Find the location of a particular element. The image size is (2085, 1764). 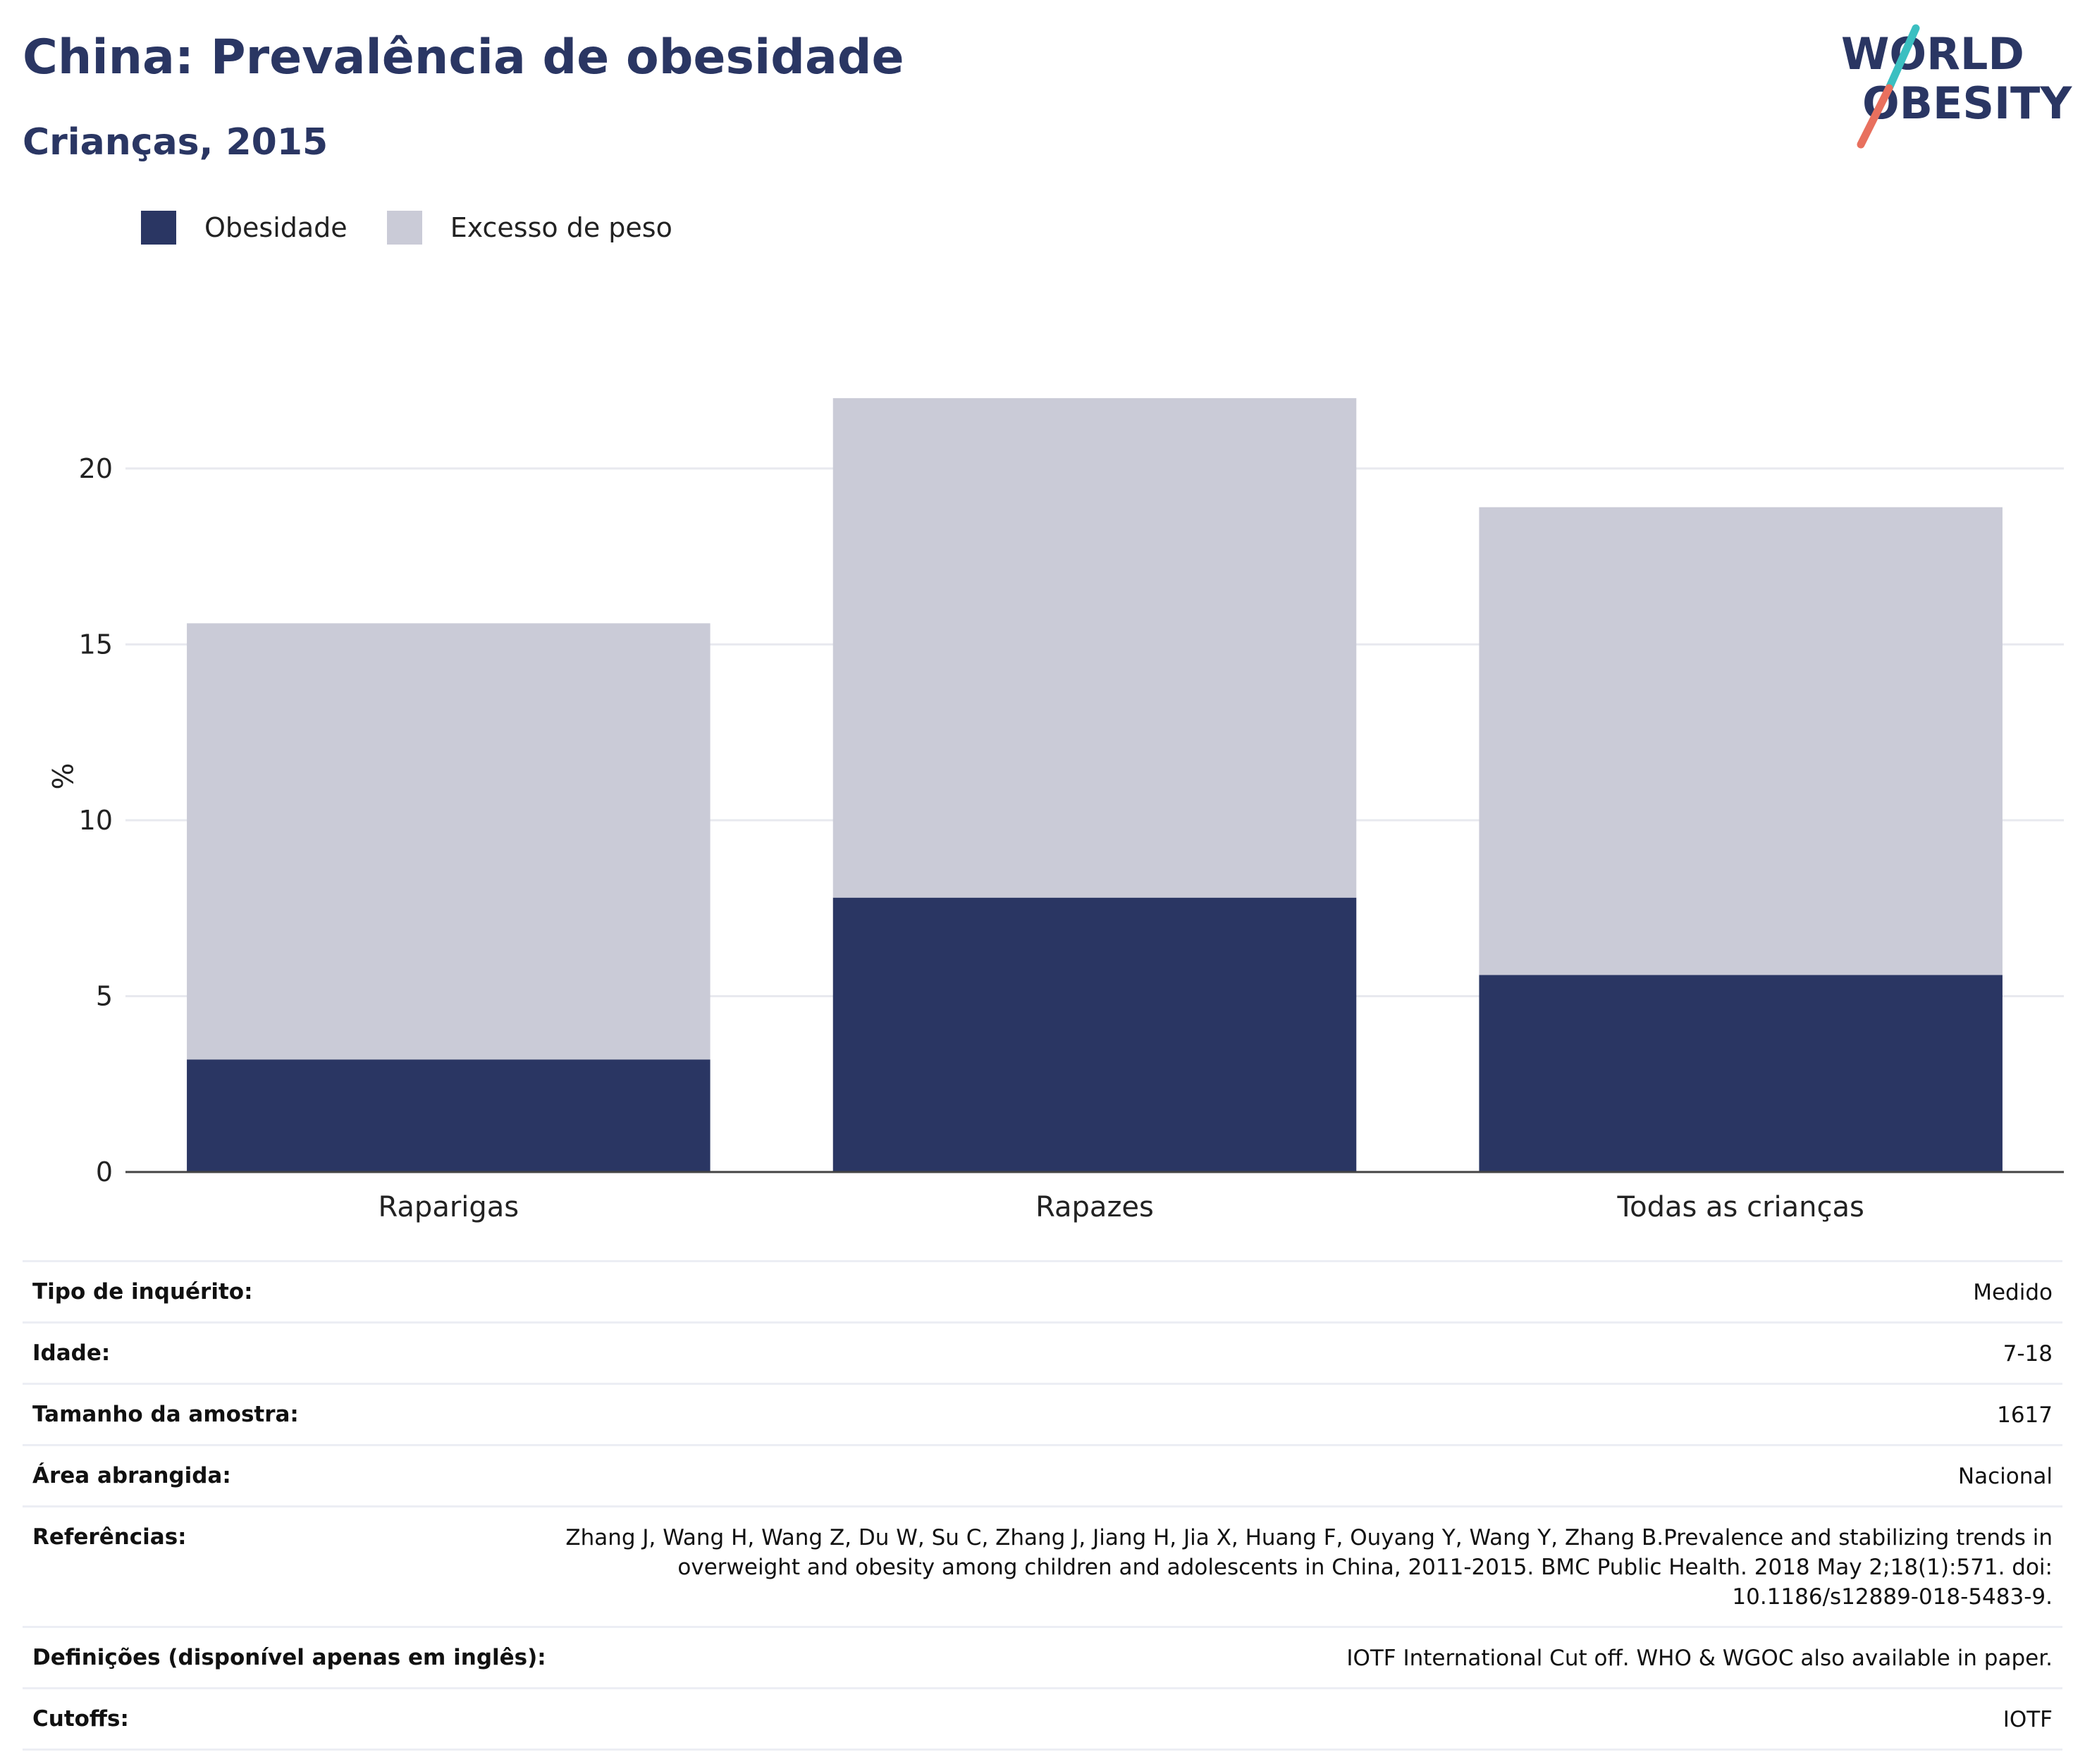

legend-swatch-obesity is located at coordinates (158, 228).